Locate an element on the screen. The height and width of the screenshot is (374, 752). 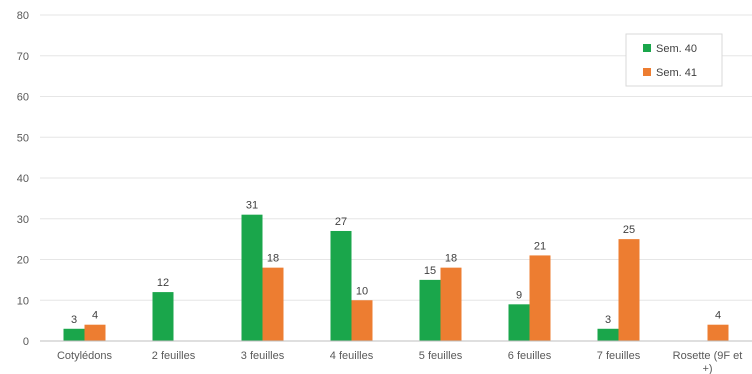
data-label: 12 is located at coordinates (163, 283).